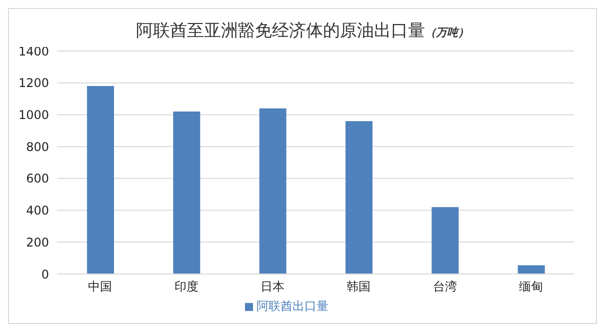  What do you see at coordinates (100, 287) in the screenshot?
I see `x-tick-label: 中国` at bounding box center [100, 287].